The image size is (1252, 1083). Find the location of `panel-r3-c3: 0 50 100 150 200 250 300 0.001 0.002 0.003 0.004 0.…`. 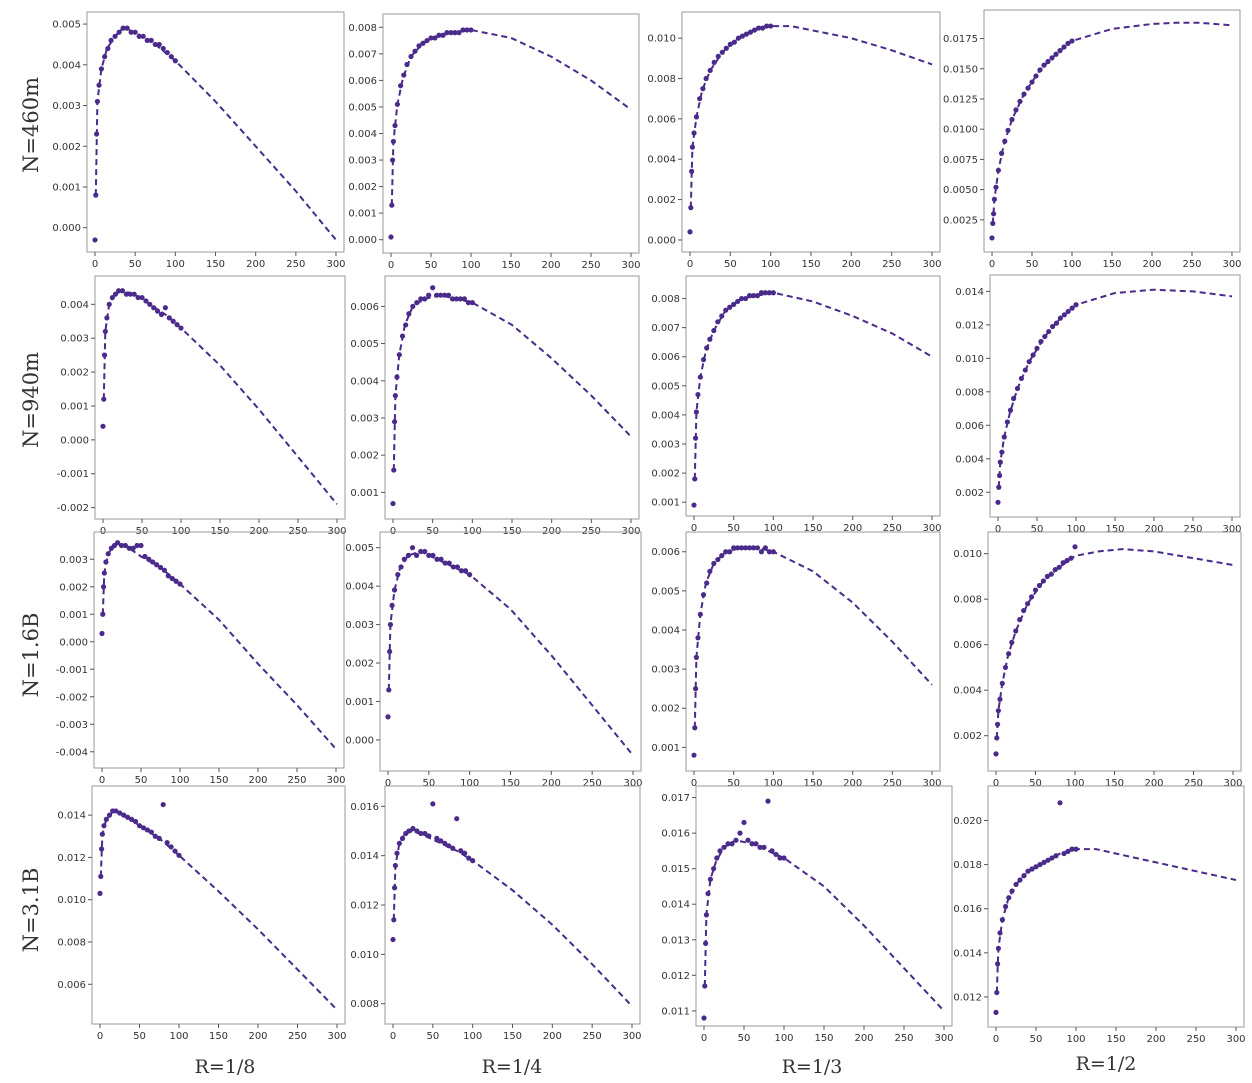

panel-r3-c3: 0 50 100 150 200 250 300 0.001 0.002 0.003 0.004 0.… is located at coordinates (796, 660).